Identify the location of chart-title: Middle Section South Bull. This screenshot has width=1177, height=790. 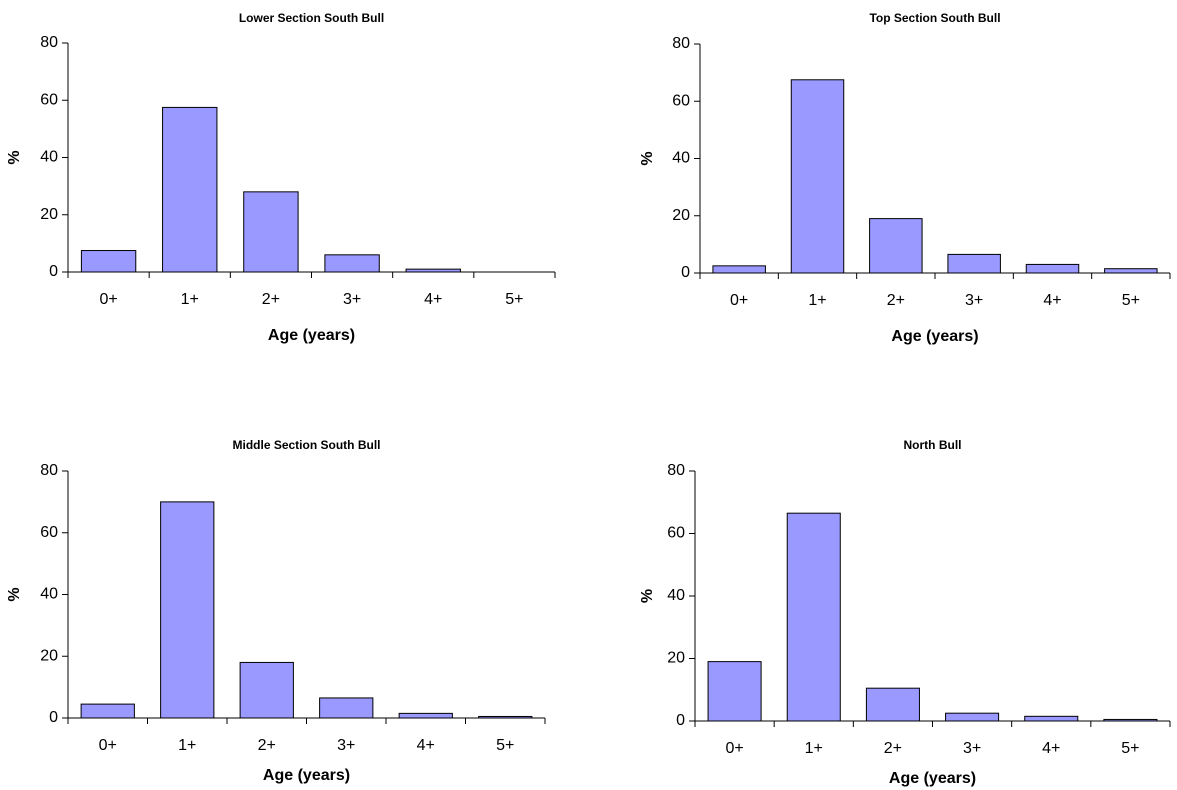
(307, 445).